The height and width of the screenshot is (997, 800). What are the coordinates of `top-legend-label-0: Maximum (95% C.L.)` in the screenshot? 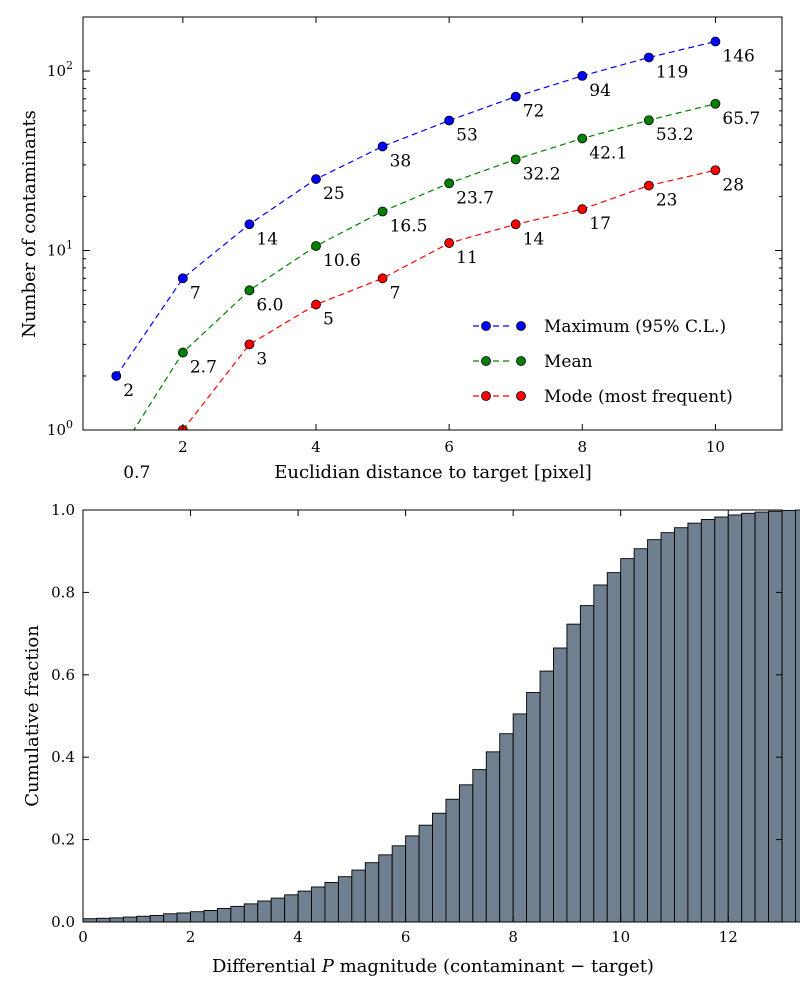 It's located at (635, 327).